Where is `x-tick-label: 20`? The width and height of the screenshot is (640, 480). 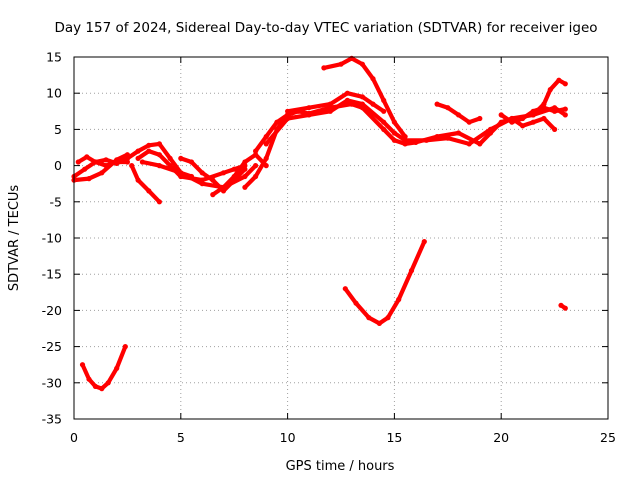 x-tick-label: 20 is located at coordinates (501, 437).